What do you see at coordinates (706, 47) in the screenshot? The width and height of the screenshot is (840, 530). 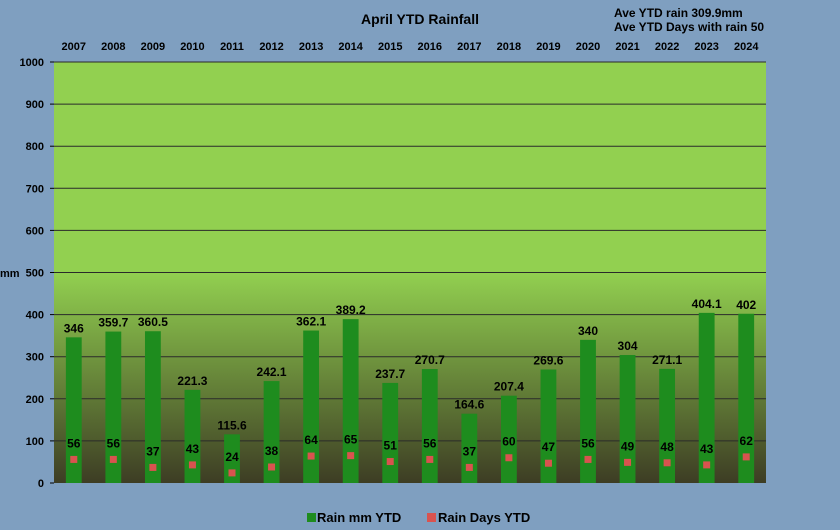 I see `x-tick-label: 2023` at bounding box center [706, 47].